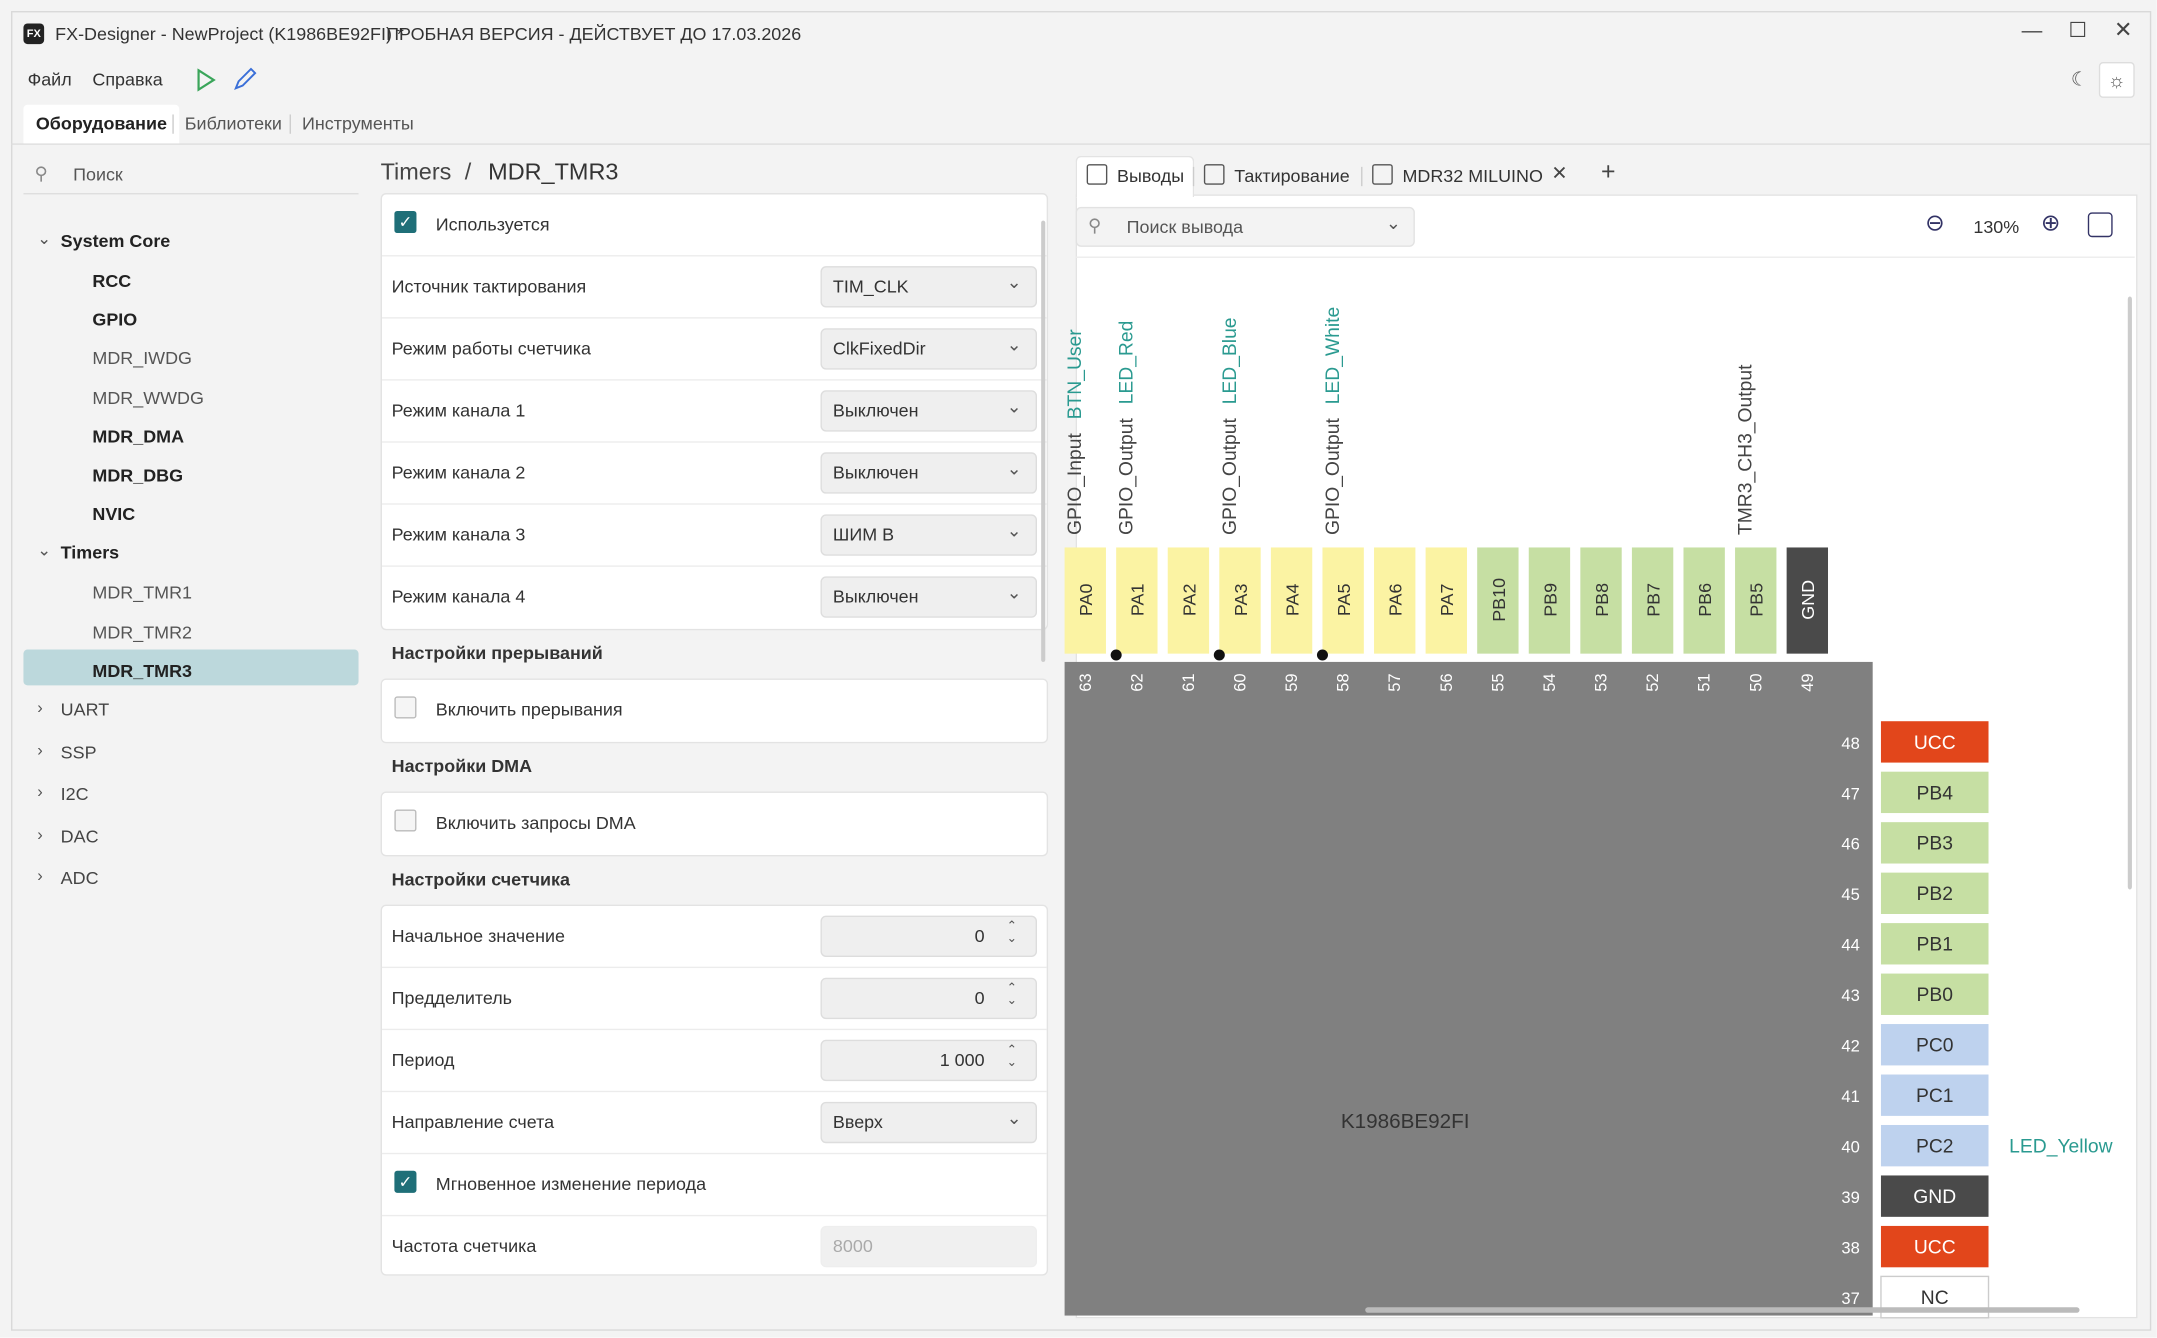 The image size is (2157, 1338). Describe the element at coordinates (142, 670) in the screenshot. I see `tree-item: MDR_TMR3` at that location.